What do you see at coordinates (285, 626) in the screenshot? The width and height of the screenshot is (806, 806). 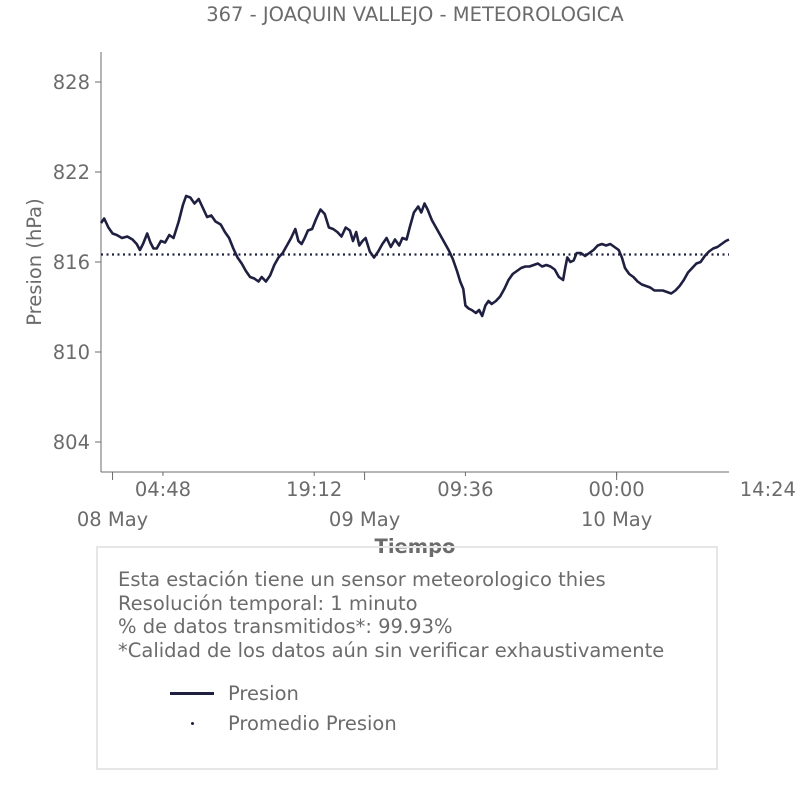 I see `info-transmitted-line: % de datos transmitidos*: 99.93%` at bounding box center [285, 626].